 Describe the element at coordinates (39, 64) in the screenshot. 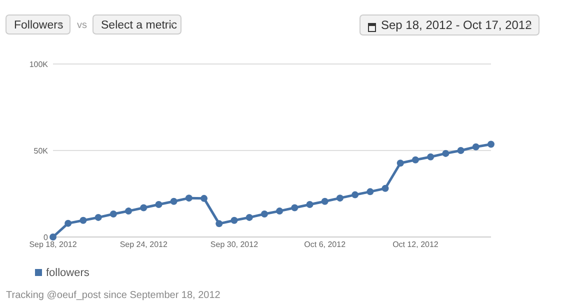

I see `y-tick-label: 100K` at that location.